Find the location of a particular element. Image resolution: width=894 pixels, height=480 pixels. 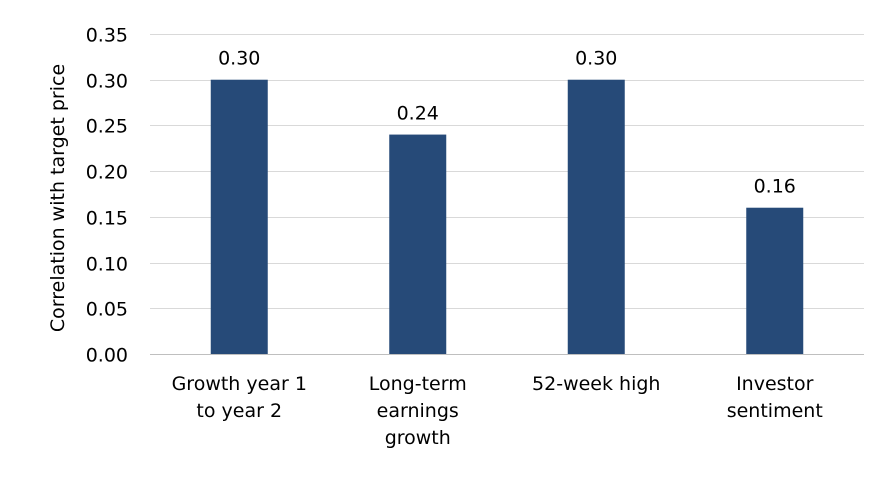

category-label: Growth year 1 to year 2 is located at coordinates (239, 397).